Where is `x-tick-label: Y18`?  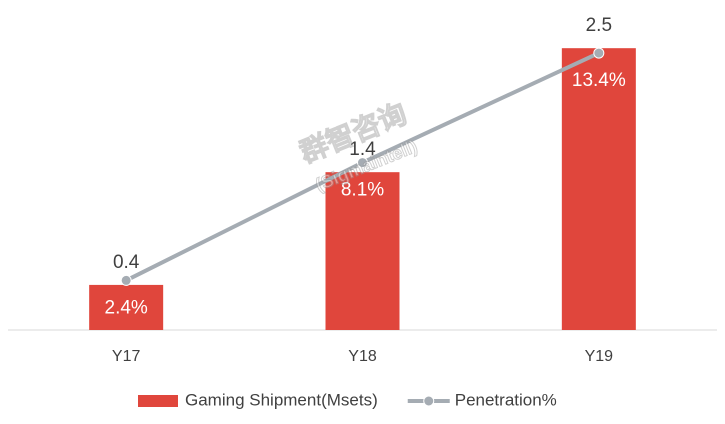
x-tick-label: Y18 is located at coordinates (362, 356).